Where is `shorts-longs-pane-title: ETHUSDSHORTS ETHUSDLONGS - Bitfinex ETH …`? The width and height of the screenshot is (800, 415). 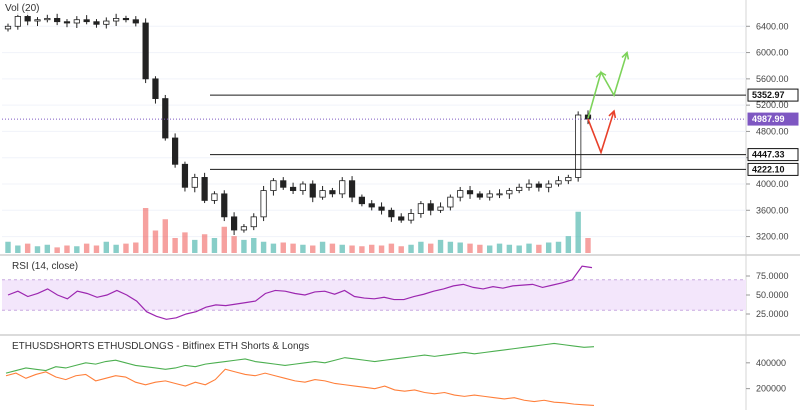
shorts-longs-pane-title: ETHUSDSHORTS ETHUSDLONGS - Bitfinex ETH … is located at coordinates (161, 347).